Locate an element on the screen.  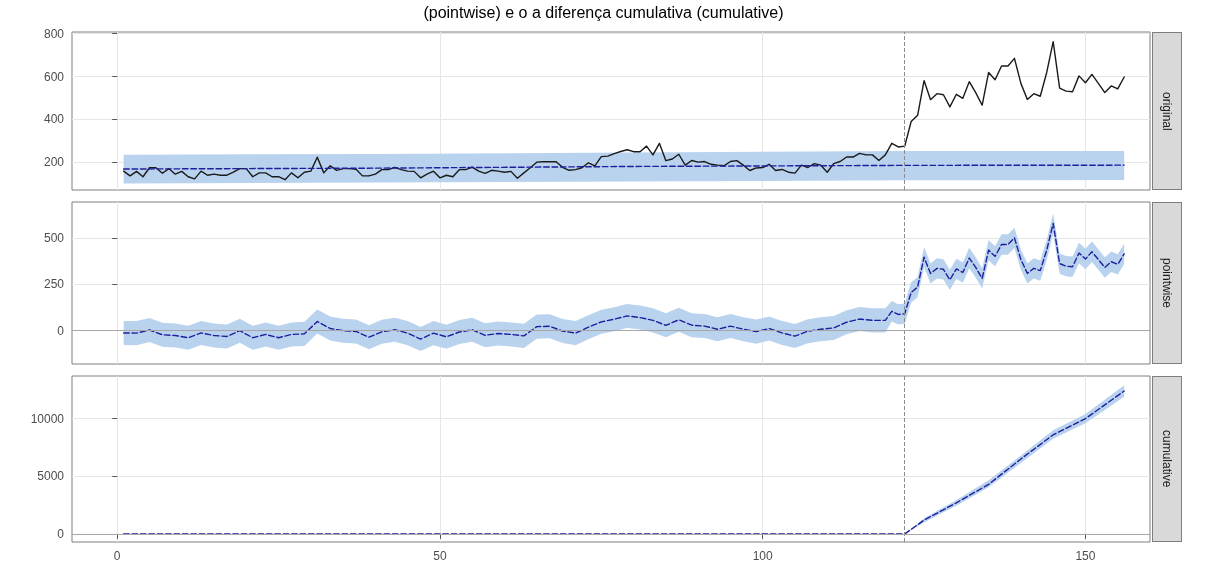
y-tick-label: 500 is located at coordinates (54, 238).